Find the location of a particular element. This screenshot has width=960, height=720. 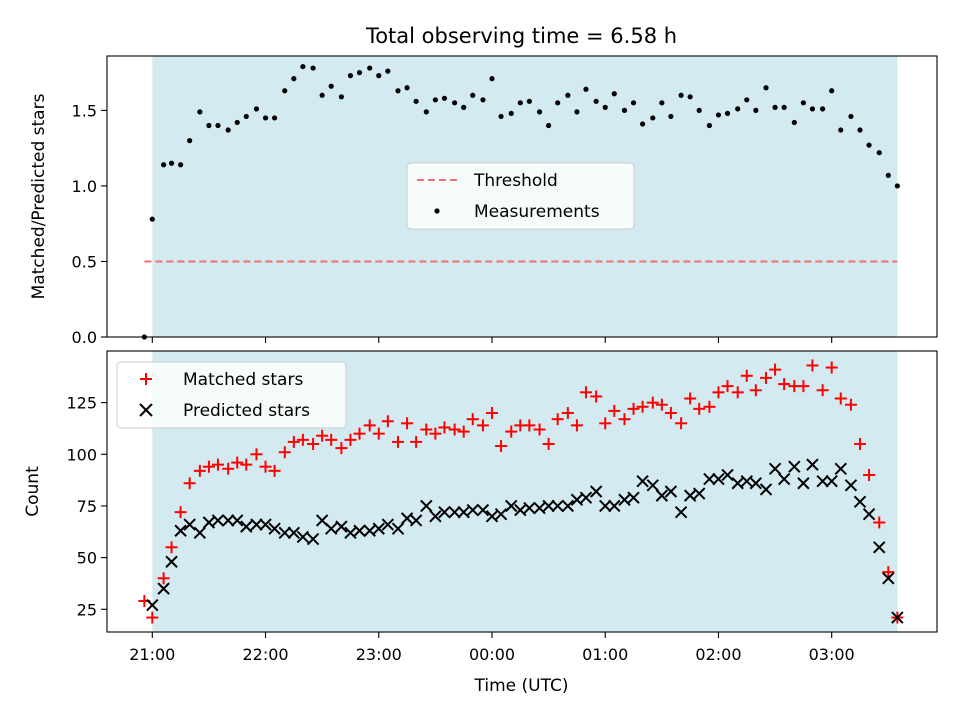

x-tick-label: 02:00 is located at coordinates (718, 654).